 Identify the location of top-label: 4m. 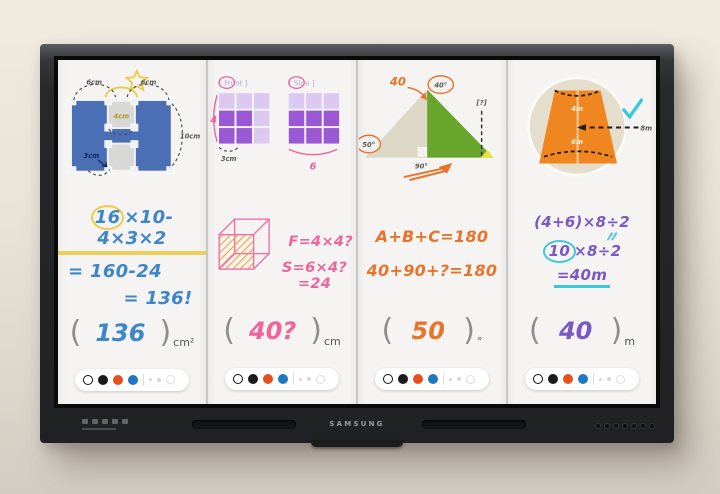
(577, 109).